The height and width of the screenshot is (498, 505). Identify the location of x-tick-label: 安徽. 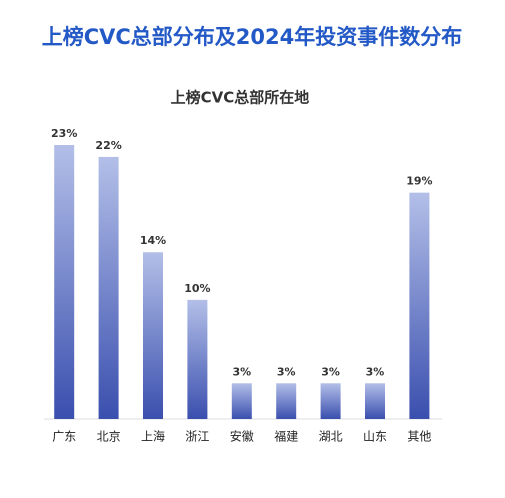
(242, 436).